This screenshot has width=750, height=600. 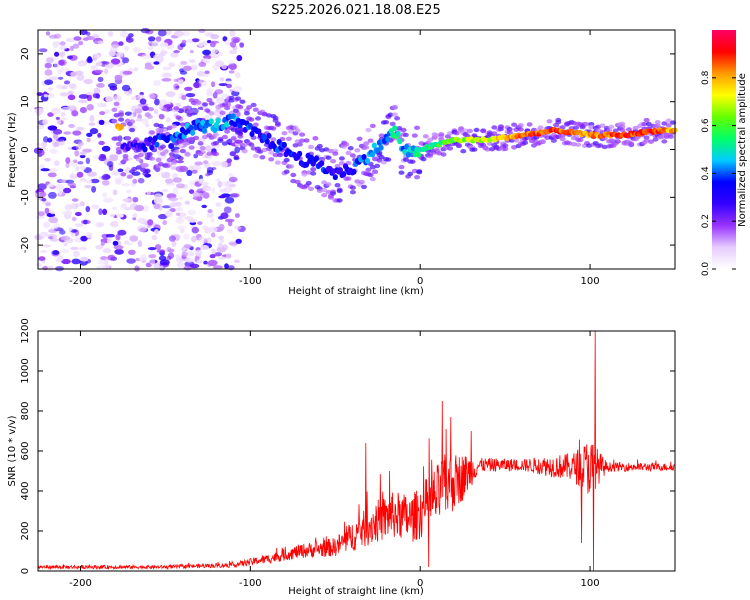 I want to click on snr-y-label: SNR (10 * v/v), so click(x=12, y=450).